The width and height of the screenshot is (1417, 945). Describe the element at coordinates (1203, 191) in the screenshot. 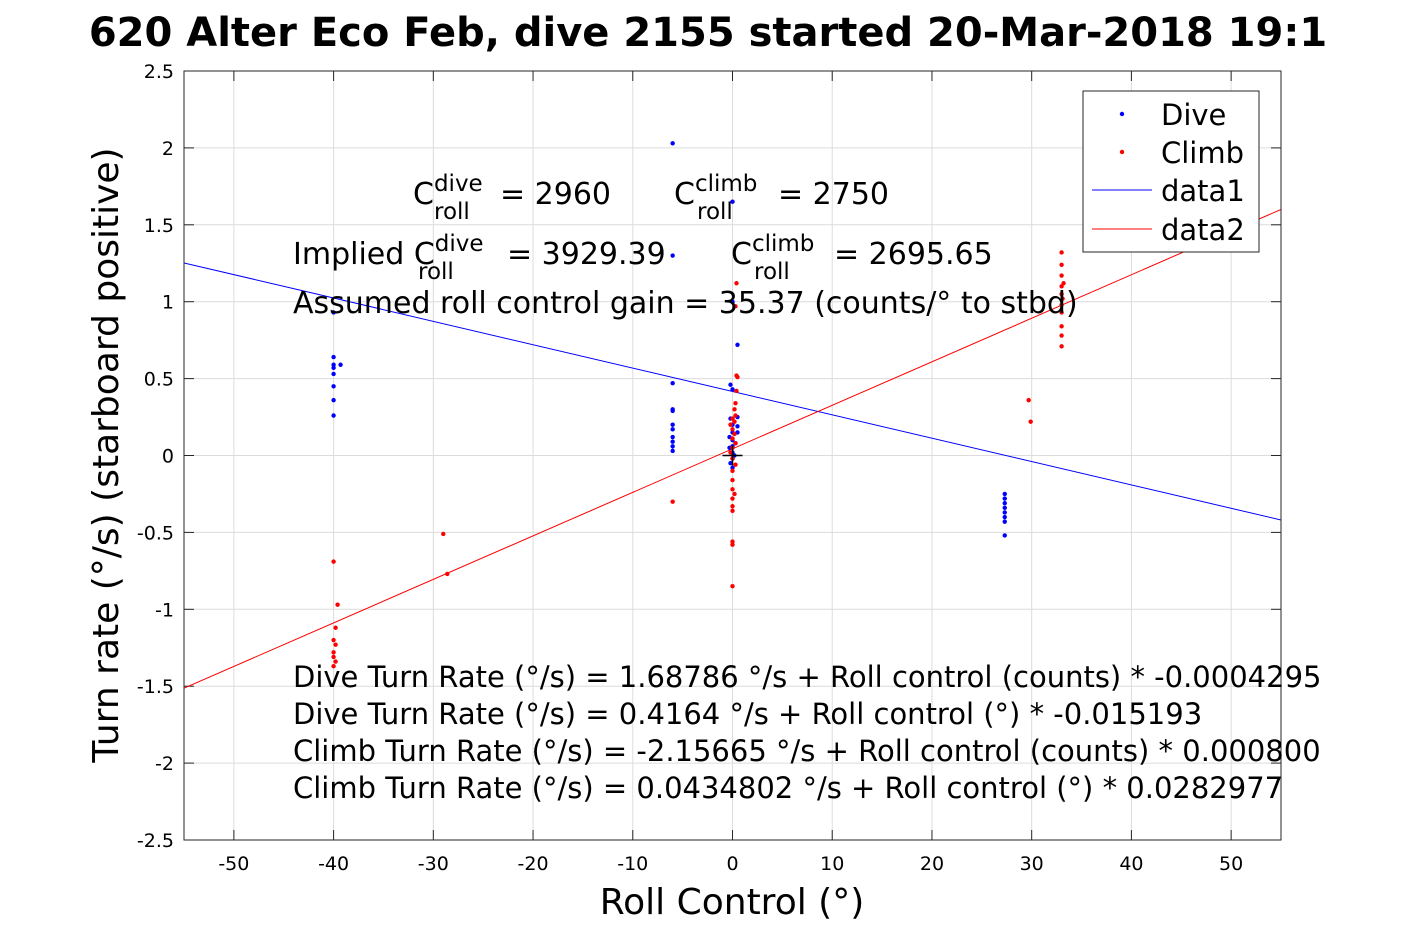

I see `legend-label-data1: data1` at that location.